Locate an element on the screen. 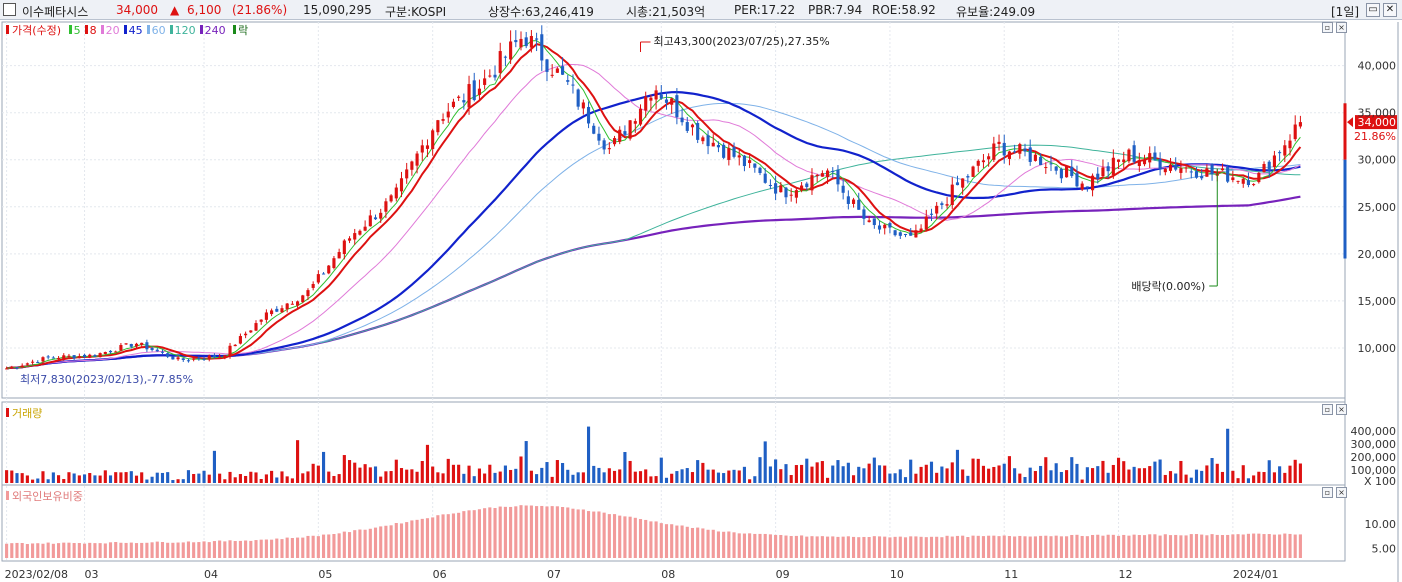 The image size is (1402, 582). price-y-tick: 25,000 is located at coordinates (1377, 207).